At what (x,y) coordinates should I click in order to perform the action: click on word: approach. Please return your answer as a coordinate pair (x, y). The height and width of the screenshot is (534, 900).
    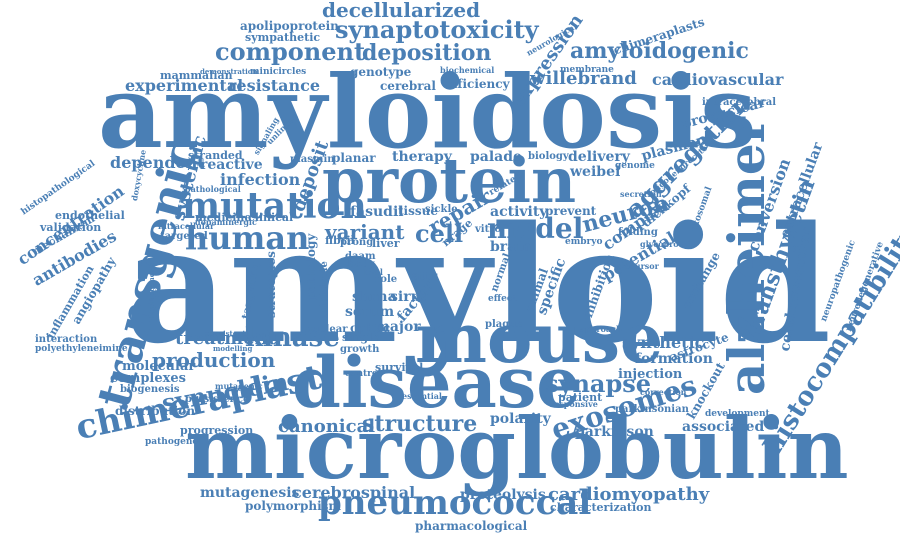
    Looking at the image, I should click on (601, 329).